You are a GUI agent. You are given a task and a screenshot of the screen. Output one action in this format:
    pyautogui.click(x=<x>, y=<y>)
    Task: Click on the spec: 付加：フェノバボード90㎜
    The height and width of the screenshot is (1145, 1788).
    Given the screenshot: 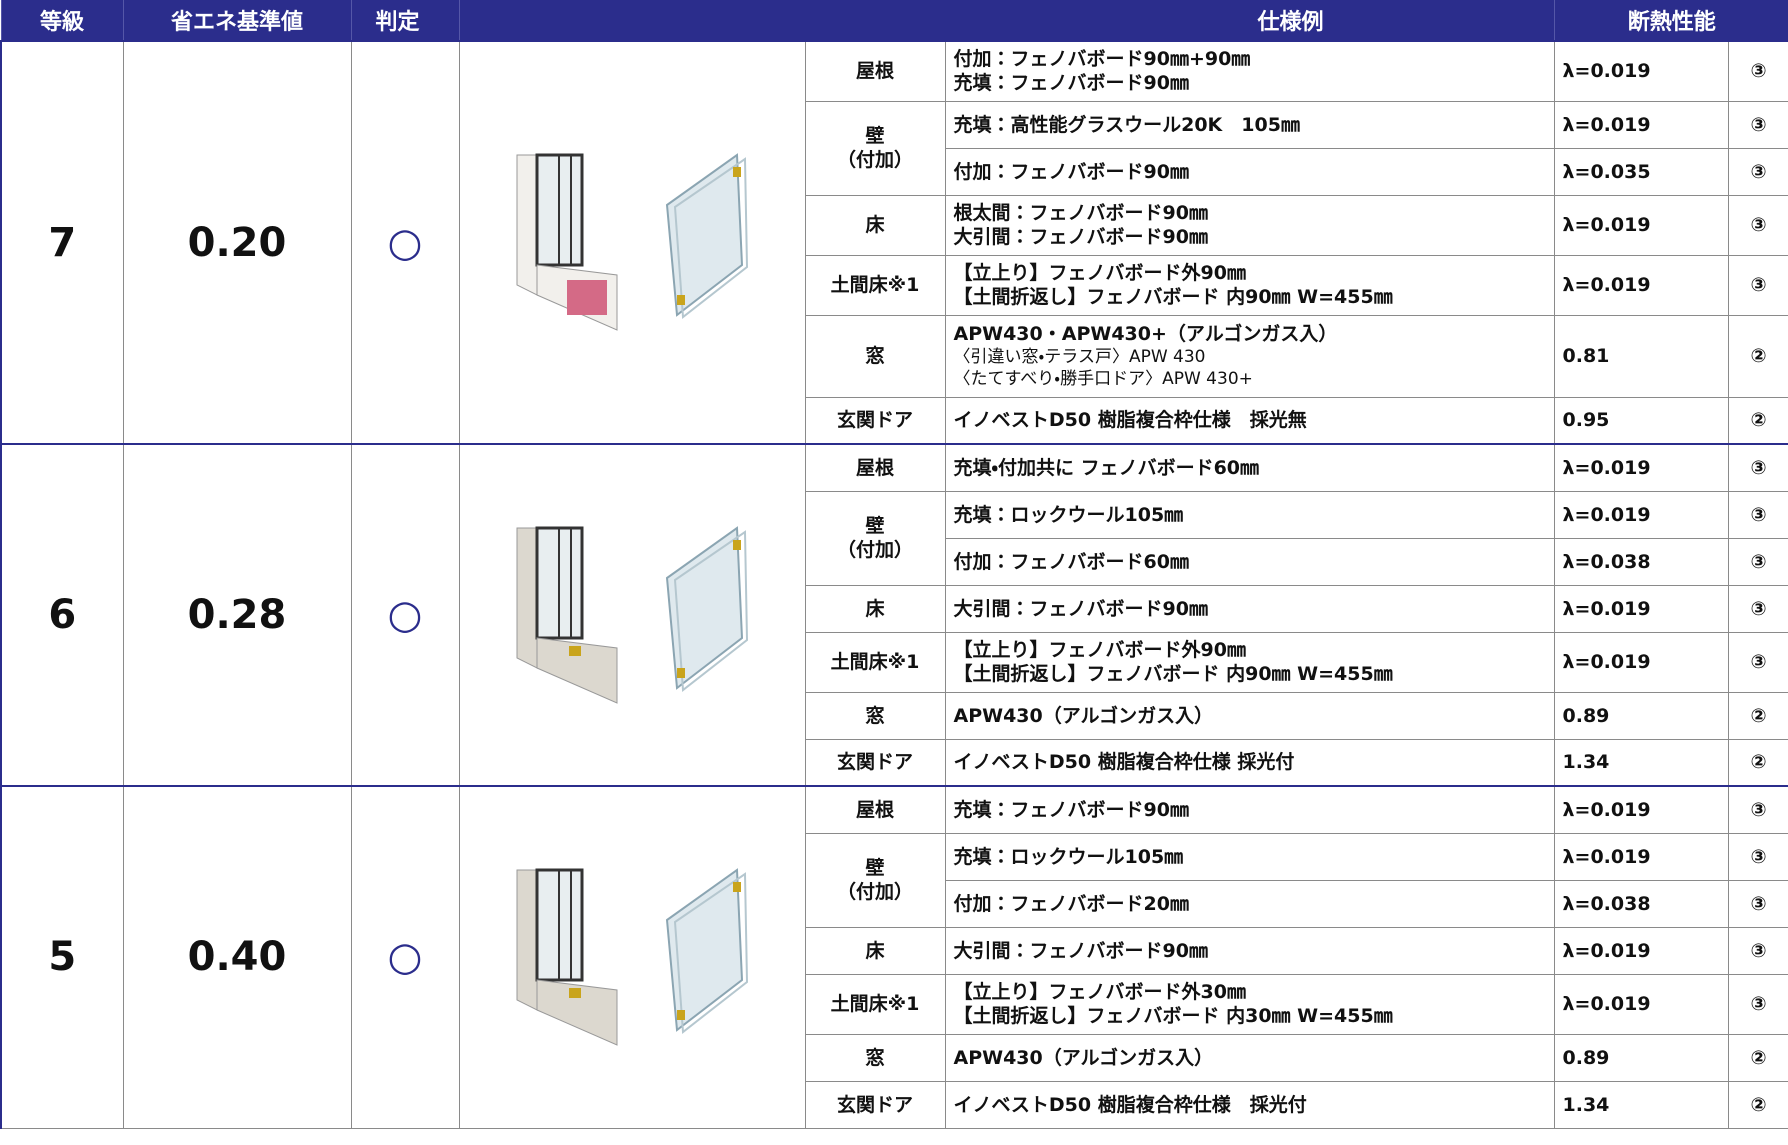 What is the action you would take?
    pyautogui.click(x=1249, y=171)
    